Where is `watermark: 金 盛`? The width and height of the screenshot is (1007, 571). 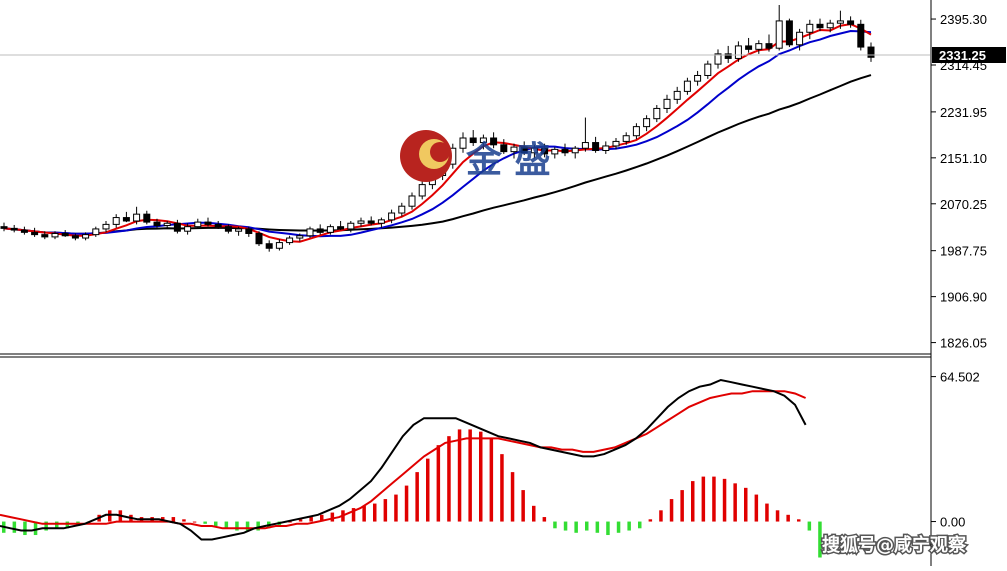 watermark: 金 盛 is located at coordinates (475, 156).